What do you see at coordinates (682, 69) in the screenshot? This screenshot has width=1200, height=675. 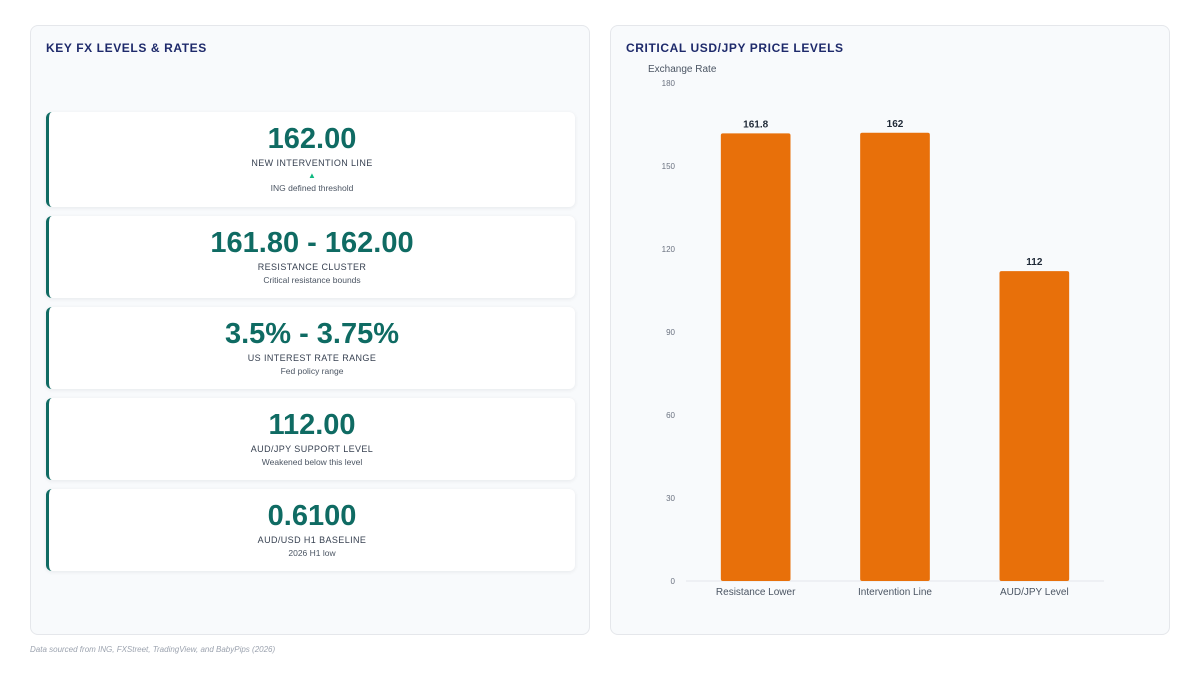 I see `y-axis-label: Exchange Rate` at bounding box center [682, 69].